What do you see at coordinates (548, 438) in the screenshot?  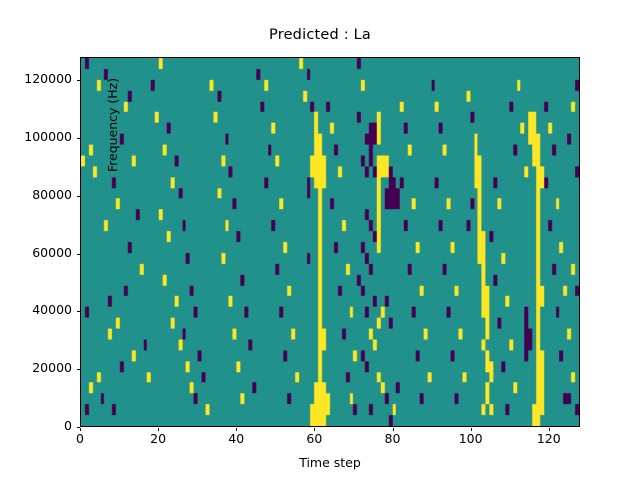 I see `x-axis-tick-label: 120` at bounding box center [548, 438].